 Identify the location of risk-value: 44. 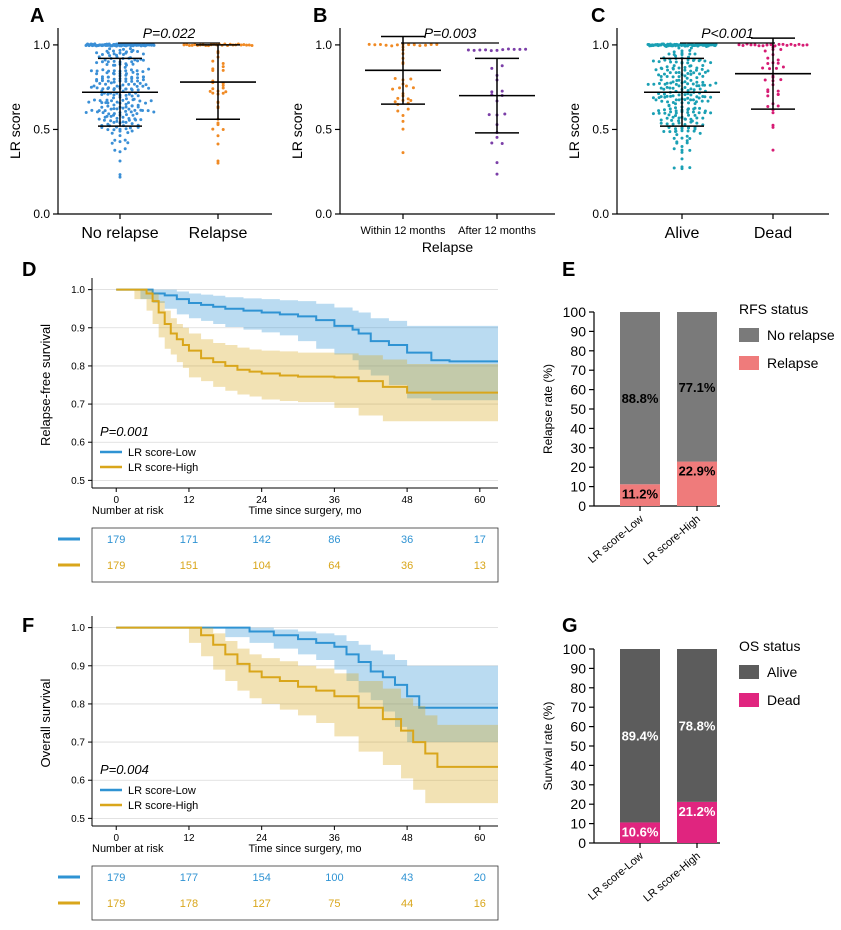
(407, 904).